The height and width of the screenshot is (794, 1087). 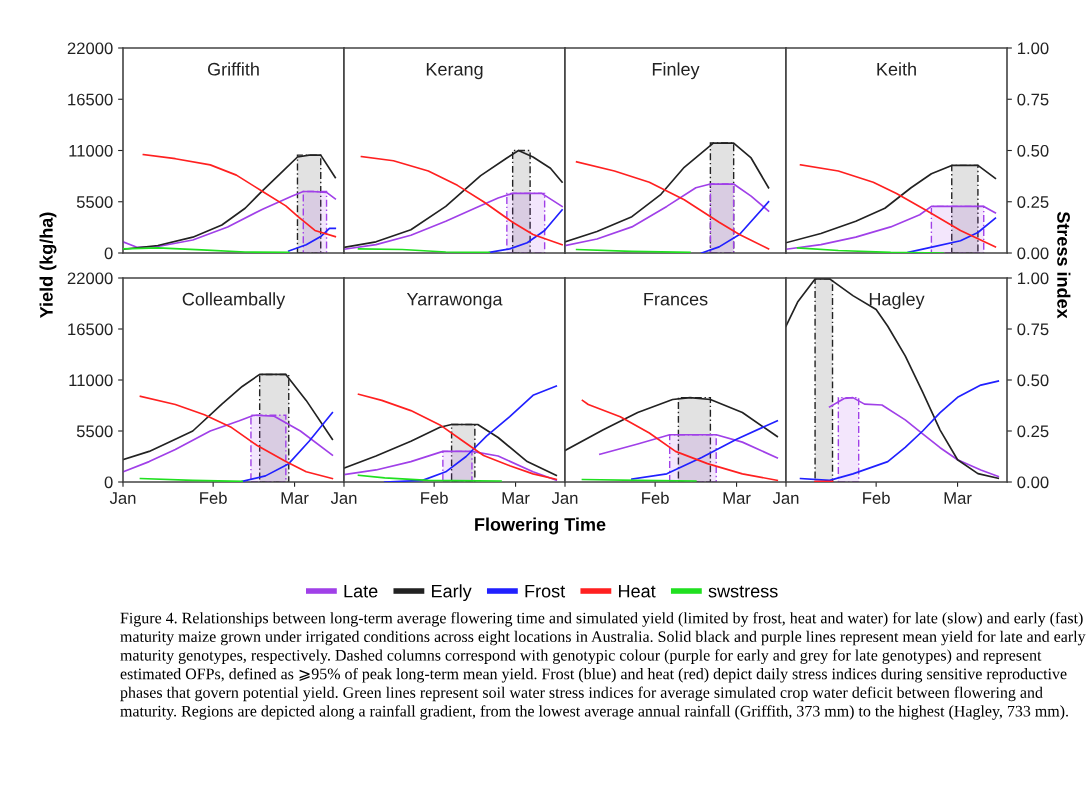 What do you see at coordinates (540, 526) in the screenshot?
I see `x-axis-title: Flowering Time` at bounding box center [540, 526].